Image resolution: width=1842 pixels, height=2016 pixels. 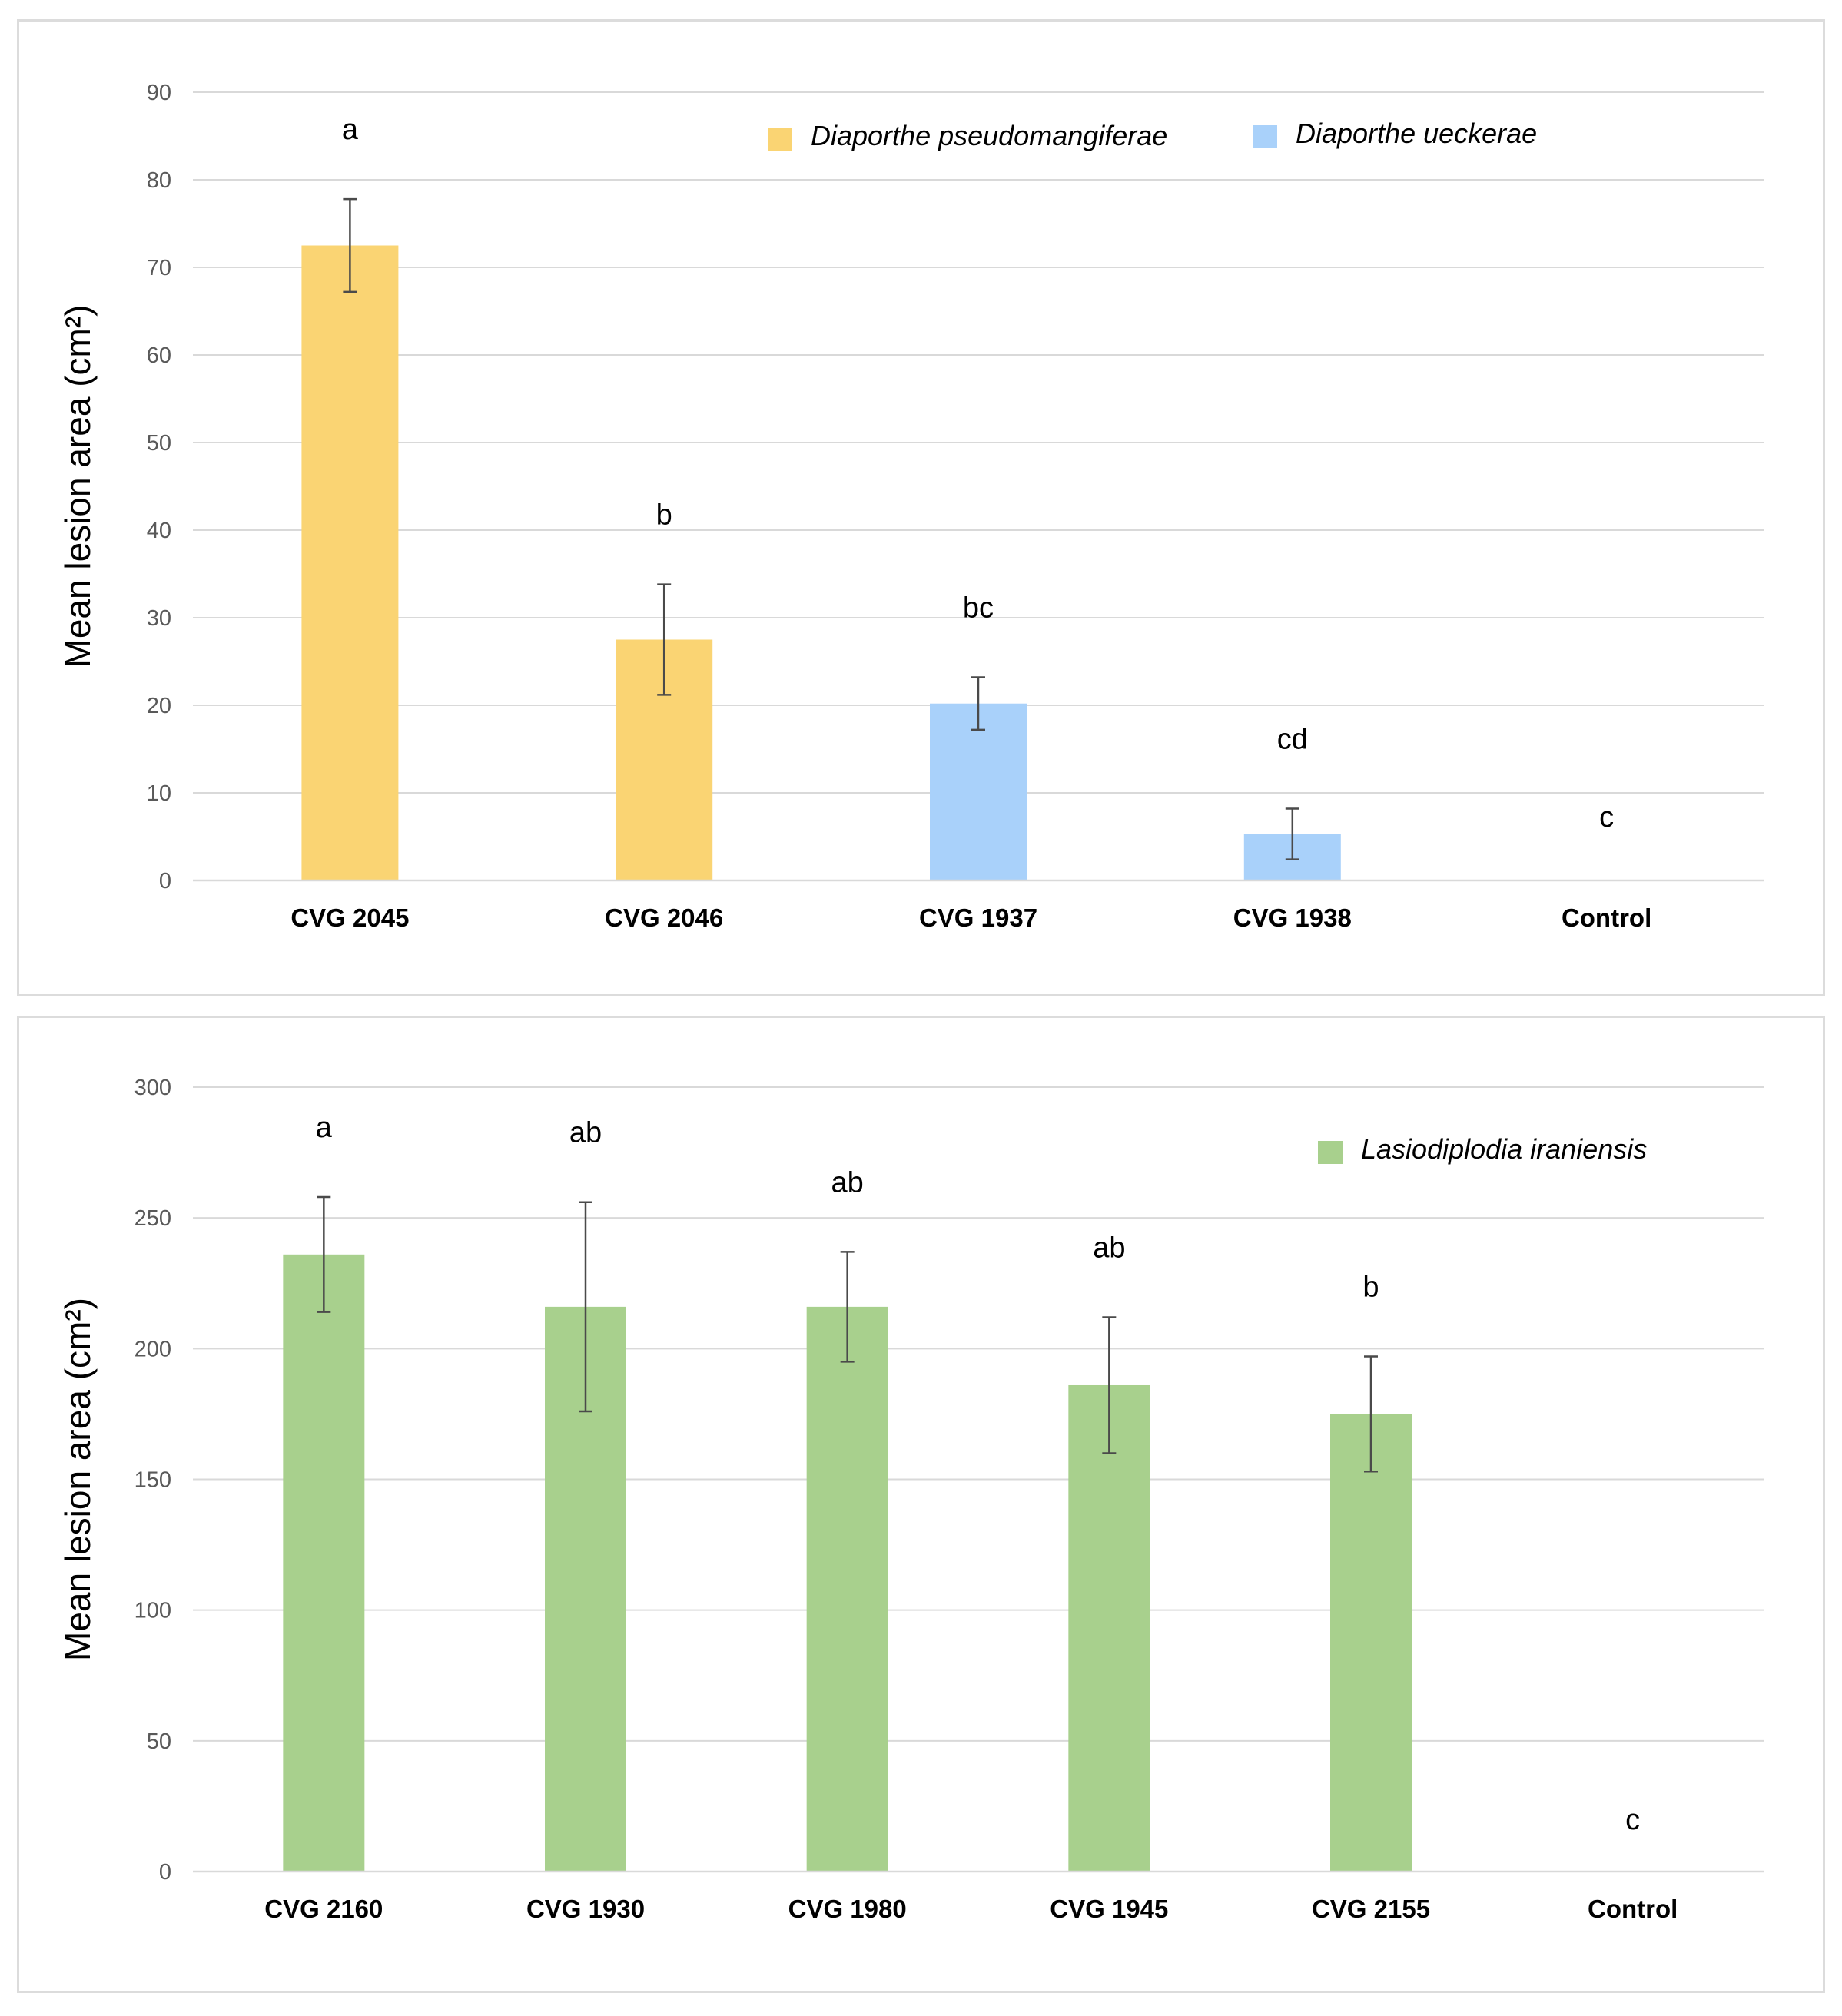 What do you see at coordinates (847, 1909) in the screenshot?
I see `x-tick-label: CVG 1980` at bounding box center [847, 1909].